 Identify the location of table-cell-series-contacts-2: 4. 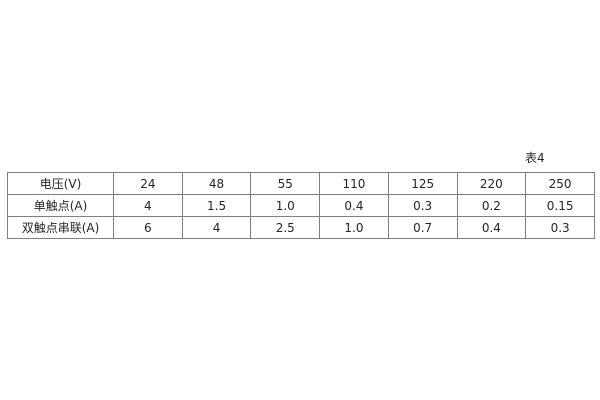
(216, 227).